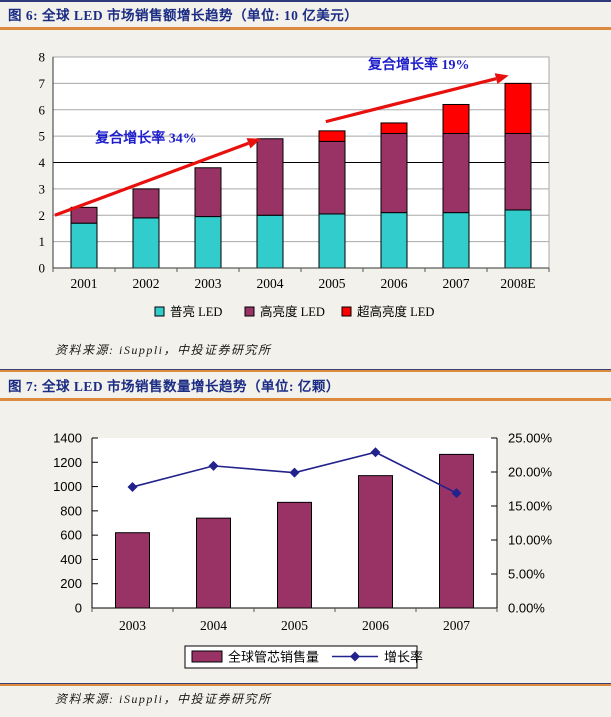  Describe the element at coordinates (42, 109) in the screenshot. I see `y-tick-label: 6` at that location.